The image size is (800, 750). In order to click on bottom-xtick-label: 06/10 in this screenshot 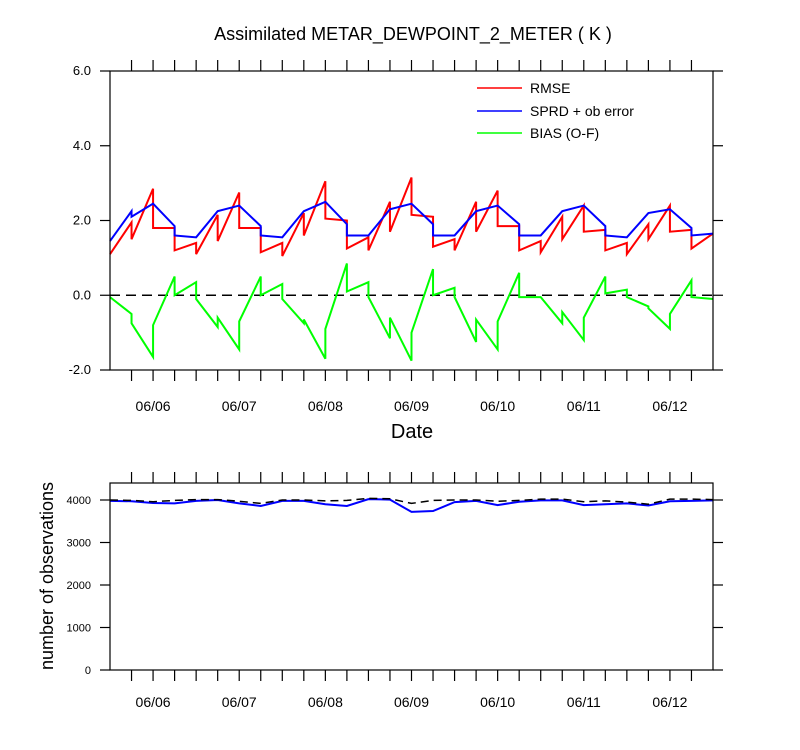, I will do `click(497, 702)`.